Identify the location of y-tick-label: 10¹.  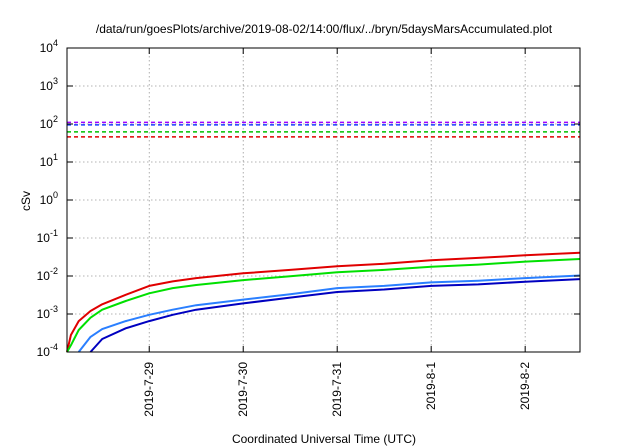
(49, 160).